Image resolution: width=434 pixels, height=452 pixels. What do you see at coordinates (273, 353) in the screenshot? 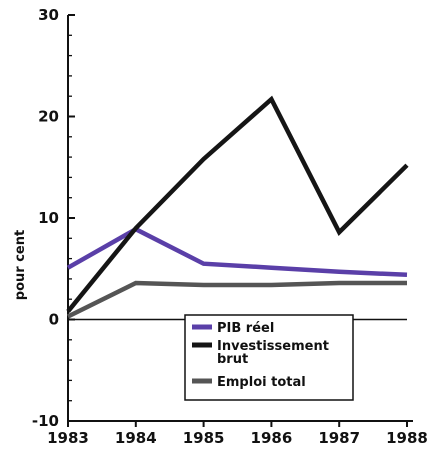
I see `legend-label-1: Investissement brut` at bounding box center [273, 353].